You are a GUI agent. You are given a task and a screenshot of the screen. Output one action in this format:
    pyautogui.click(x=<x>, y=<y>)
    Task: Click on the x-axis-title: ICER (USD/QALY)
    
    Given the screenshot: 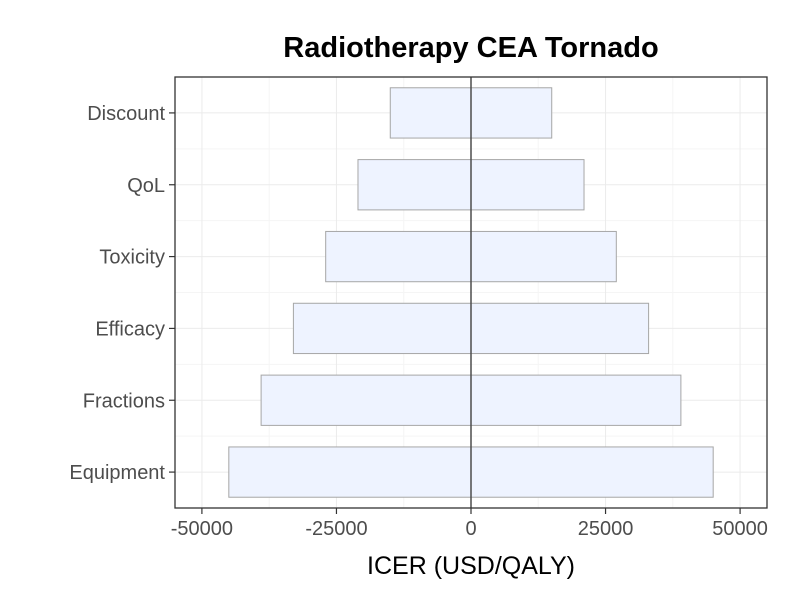 What is the action you would take?
    pyautogui.click(x=471, y=566)
    